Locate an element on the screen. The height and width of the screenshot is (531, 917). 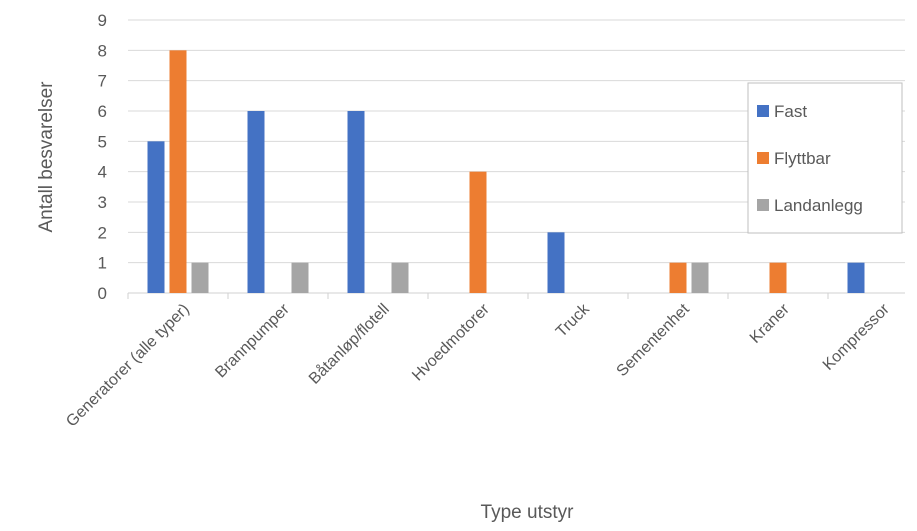
y-tick-label: 8 is located at coordinates (102, 50).